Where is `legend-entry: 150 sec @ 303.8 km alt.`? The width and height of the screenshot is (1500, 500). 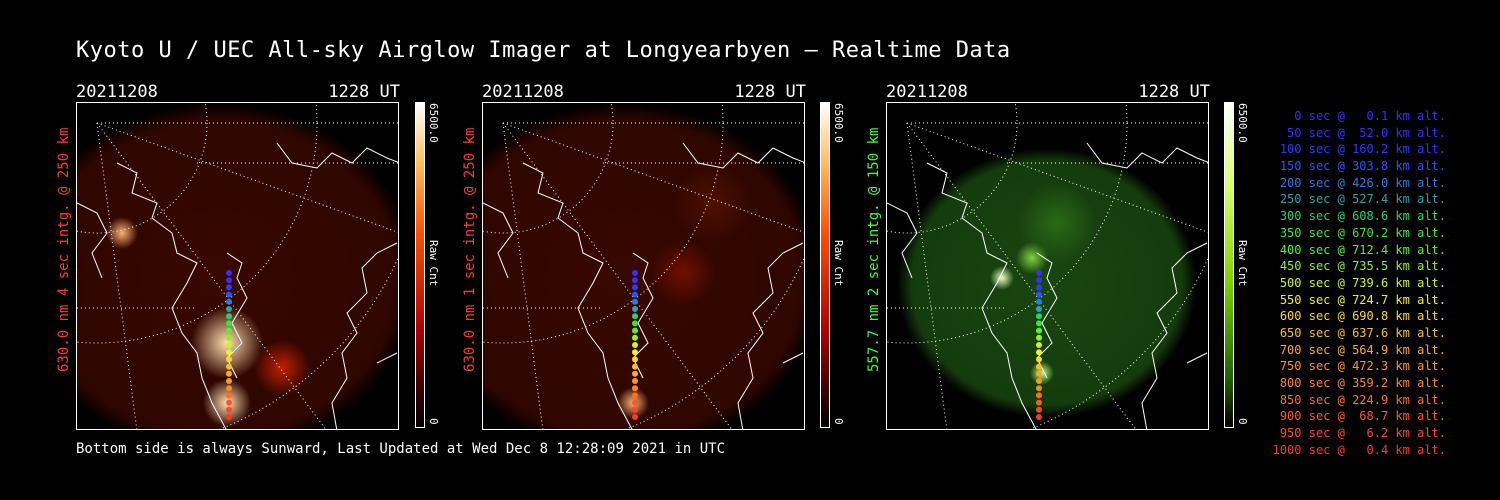
legend-entry: 150 sec @ 303.8 km alt. is located at coordinates (1362, 166).